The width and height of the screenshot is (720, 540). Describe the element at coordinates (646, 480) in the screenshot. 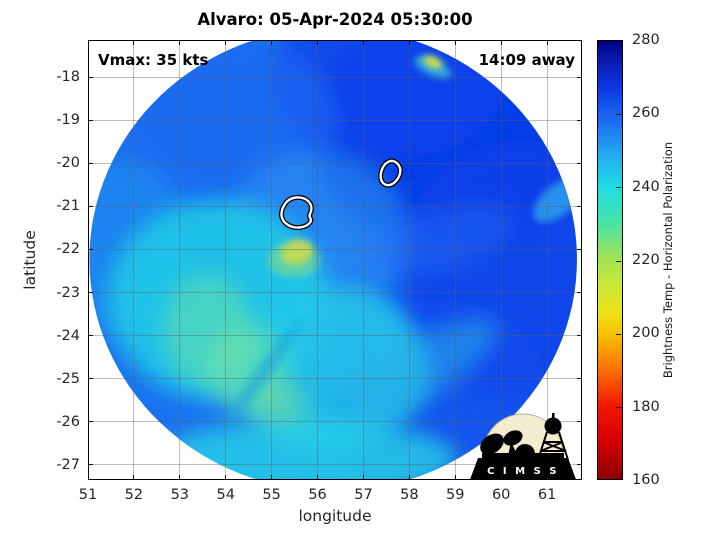

I see `colorbar-tick-label: 160` at that location.